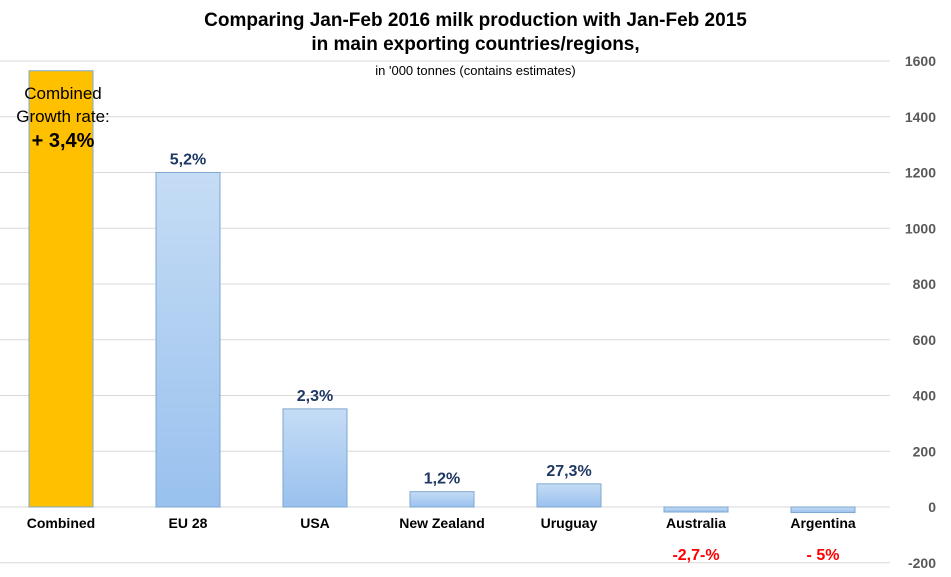 This screenshot has height=577, width=951. Describe the element at coordinates (63, 141) in the screenshot. I see `combined-growth-rate: + 3,4%` at that location.